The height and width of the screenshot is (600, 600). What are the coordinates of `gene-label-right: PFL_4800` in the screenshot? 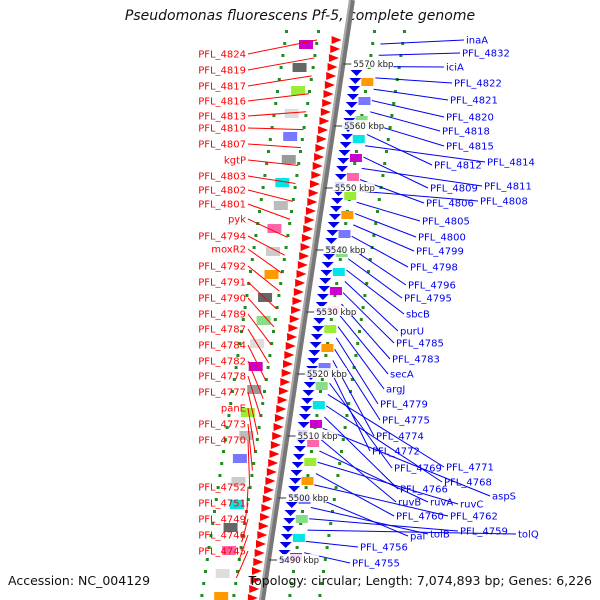 It's located at (410, 228).